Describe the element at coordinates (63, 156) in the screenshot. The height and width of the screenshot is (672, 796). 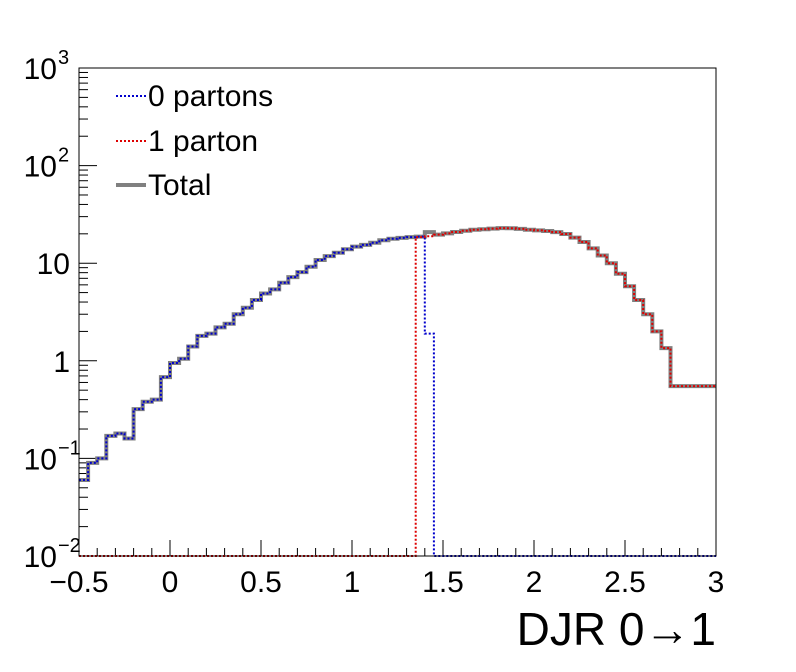
I see `y-tick-label-exponent: 2` at that location.